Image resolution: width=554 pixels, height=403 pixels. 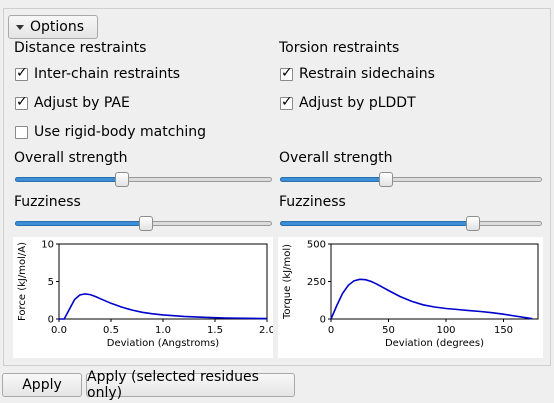 What do you see at coordinates (215, 330) in the screenshot?
I see `x-tick-label: 1.5` at bounding box center [215, 330].